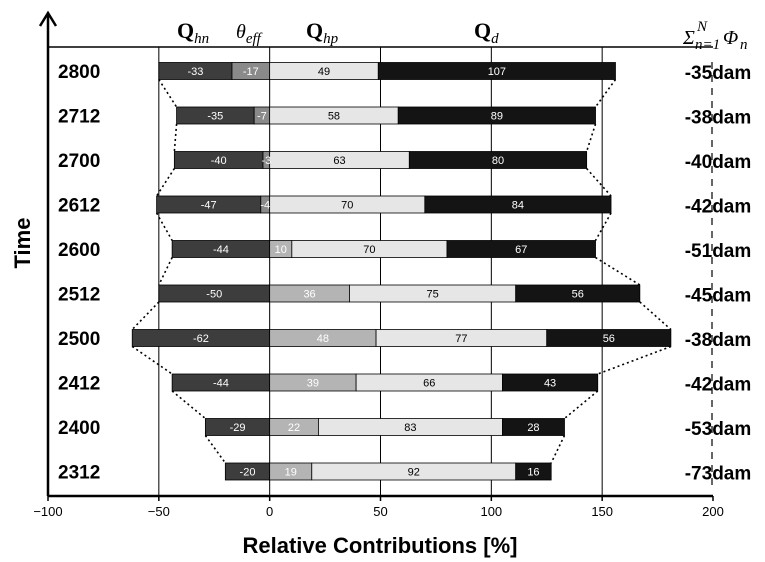 This screenshot has height=562, width=765. What do you see at coordinates (159, 511) in the screenshot?
I see `x-tick-label: −50` at bounding box center [159, 511].